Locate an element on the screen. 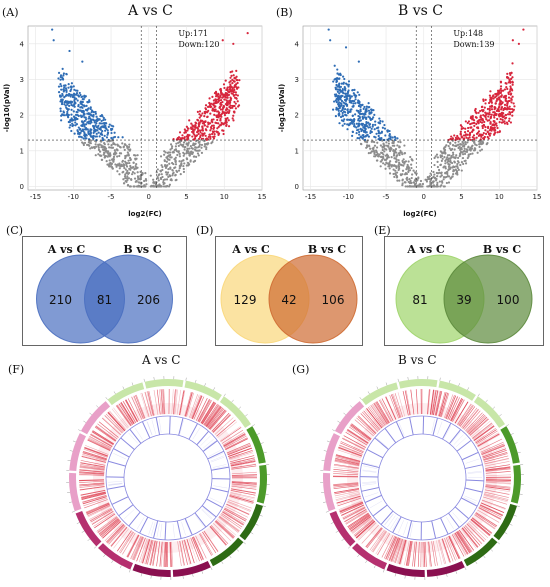 Image resolution: width=550 pixels, height=587 pixels. y-tick-label: 1 is located at coordinates (22, 151).